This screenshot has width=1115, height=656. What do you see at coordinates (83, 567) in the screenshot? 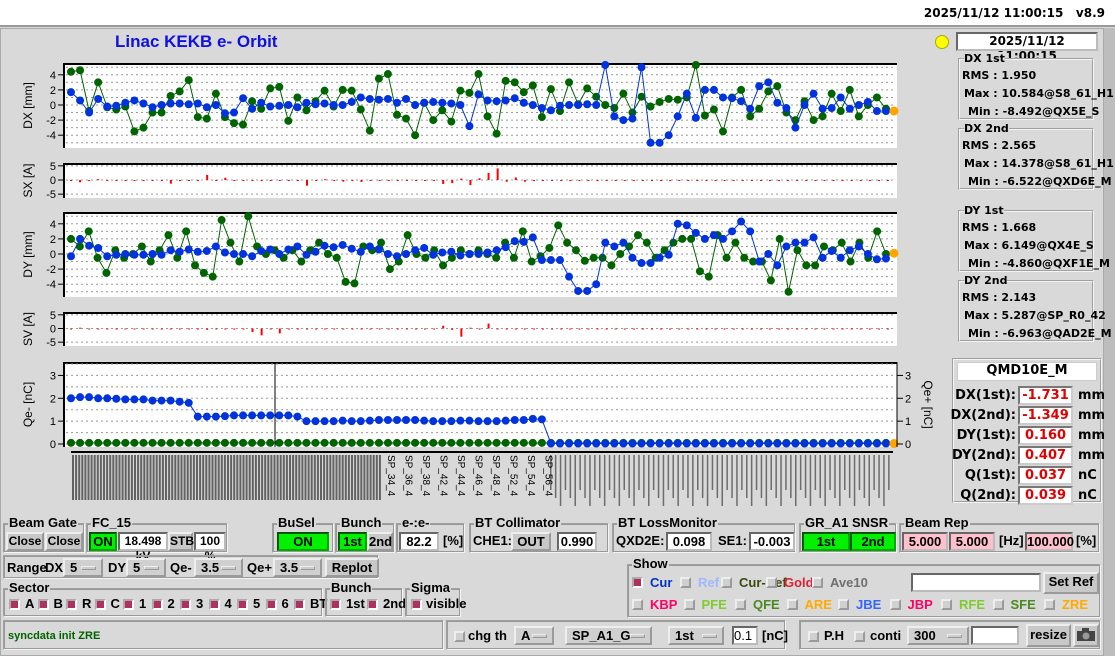
I see `range-dx-select: 5` at bounding box center [83, 567].